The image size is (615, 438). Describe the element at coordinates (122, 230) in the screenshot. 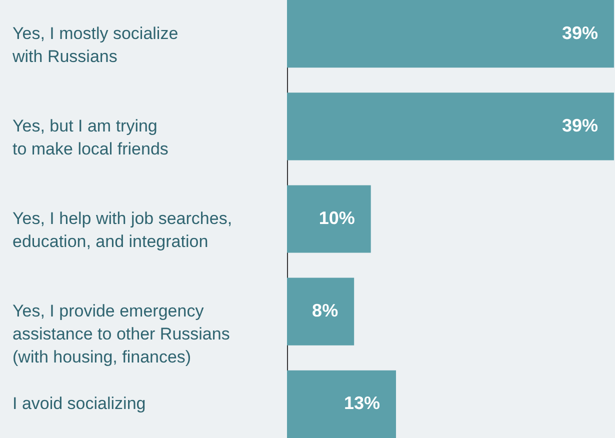

I see `y-tick-label: Yes, I help with job searches, education, and integration` at that location.